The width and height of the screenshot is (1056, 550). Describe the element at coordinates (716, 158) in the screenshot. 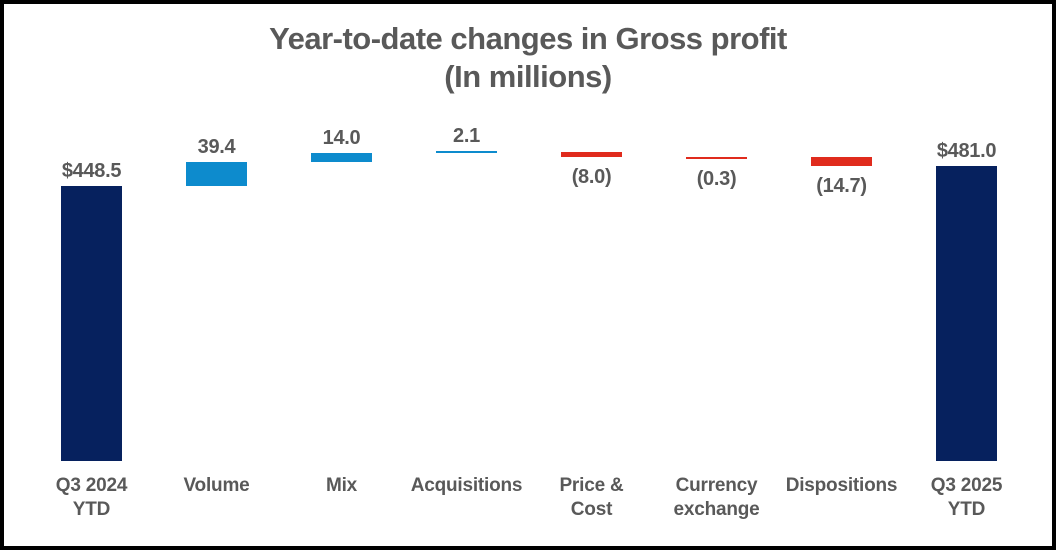

I see `bar-currency-exchange` at that location.